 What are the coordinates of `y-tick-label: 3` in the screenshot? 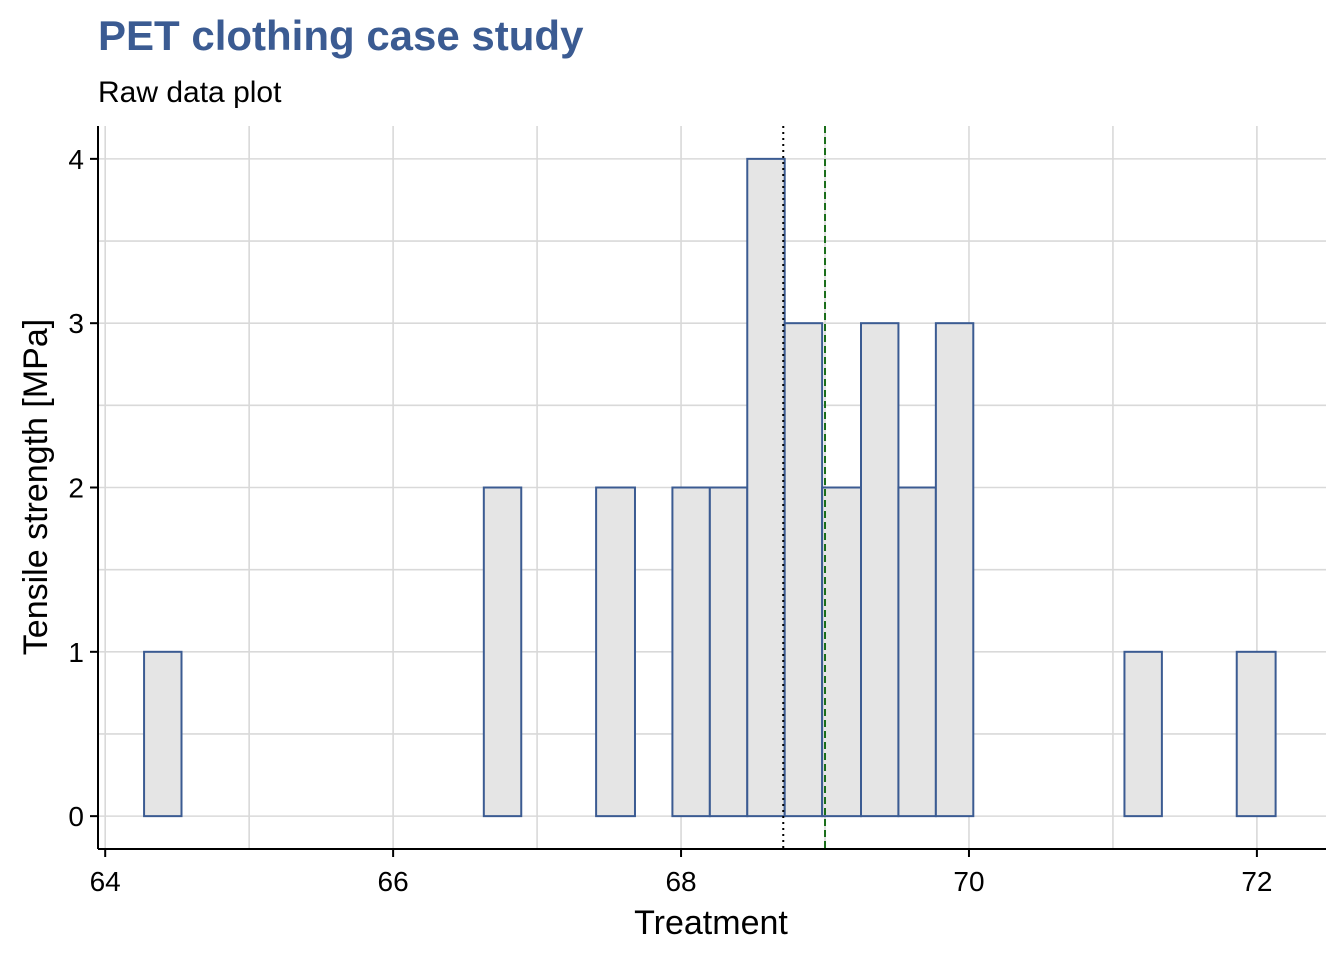 It's located at (76, 323).